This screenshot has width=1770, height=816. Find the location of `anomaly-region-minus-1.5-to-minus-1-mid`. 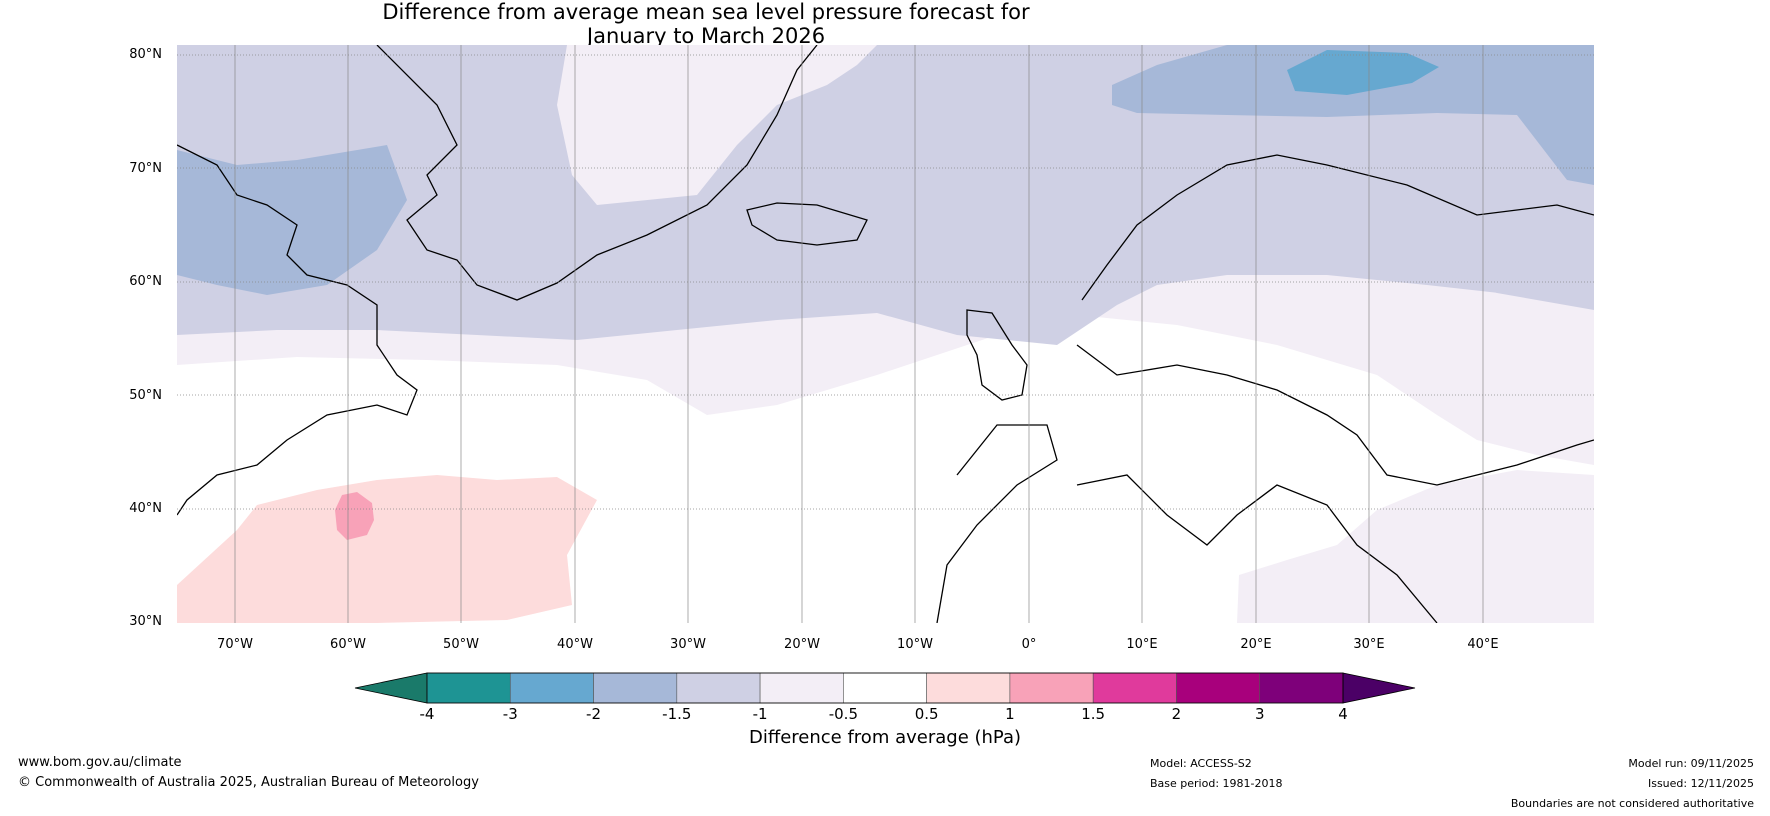

anomaly-region-minus-1.5-to-minus-1-mid is located at coordinates (1430, 247).